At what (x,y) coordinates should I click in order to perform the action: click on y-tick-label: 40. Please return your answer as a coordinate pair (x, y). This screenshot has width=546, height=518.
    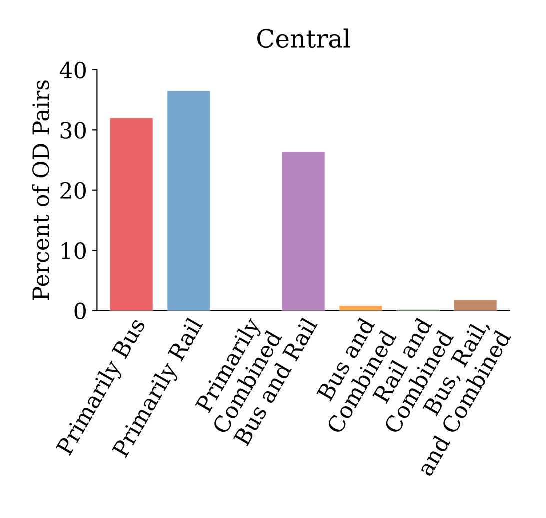
    Looking at the image, I should click on (73, 70).